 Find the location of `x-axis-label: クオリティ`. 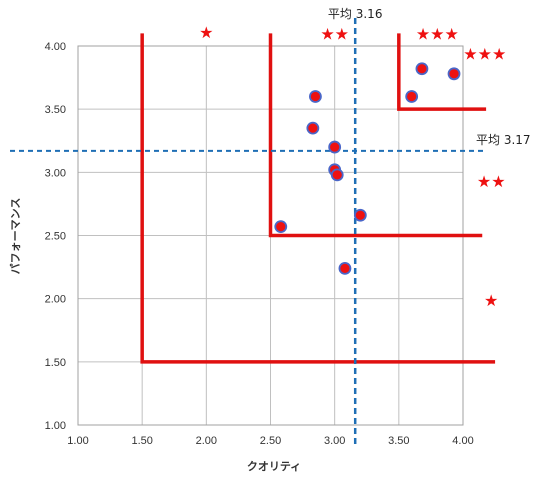

x-axis-label: クオリティ is located at coordinates (274, 466).